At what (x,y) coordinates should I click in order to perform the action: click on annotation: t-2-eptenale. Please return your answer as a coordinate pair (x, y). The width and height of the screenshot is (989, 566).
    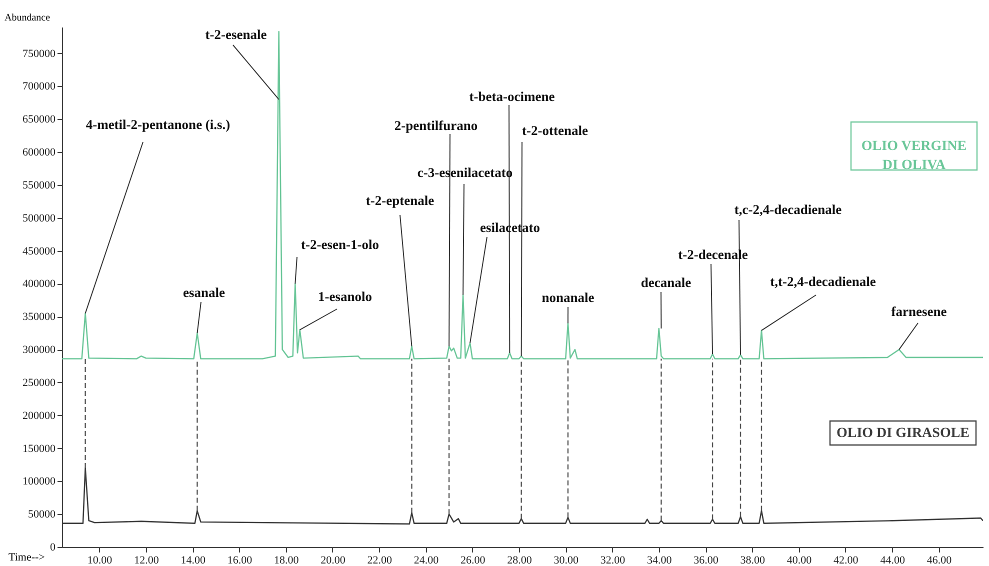
    Looking at the image, I should click on (400, 200).